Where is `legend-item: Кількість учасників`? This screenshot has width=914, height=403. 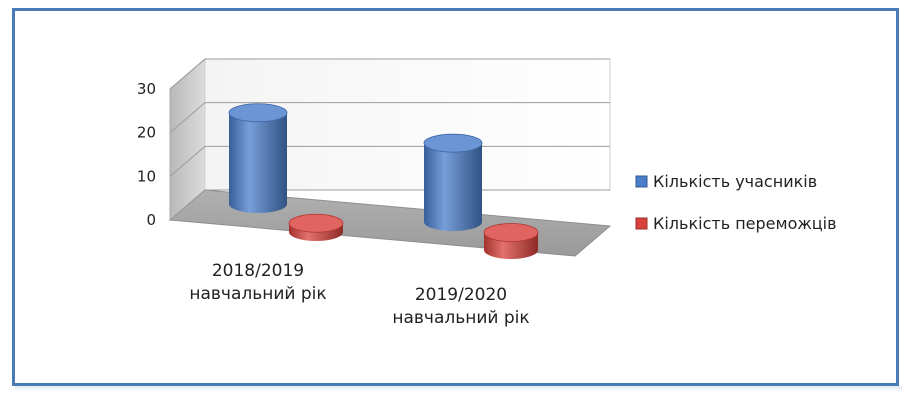 legend-item: Кількість учасників is located at coordinates (726, 181).